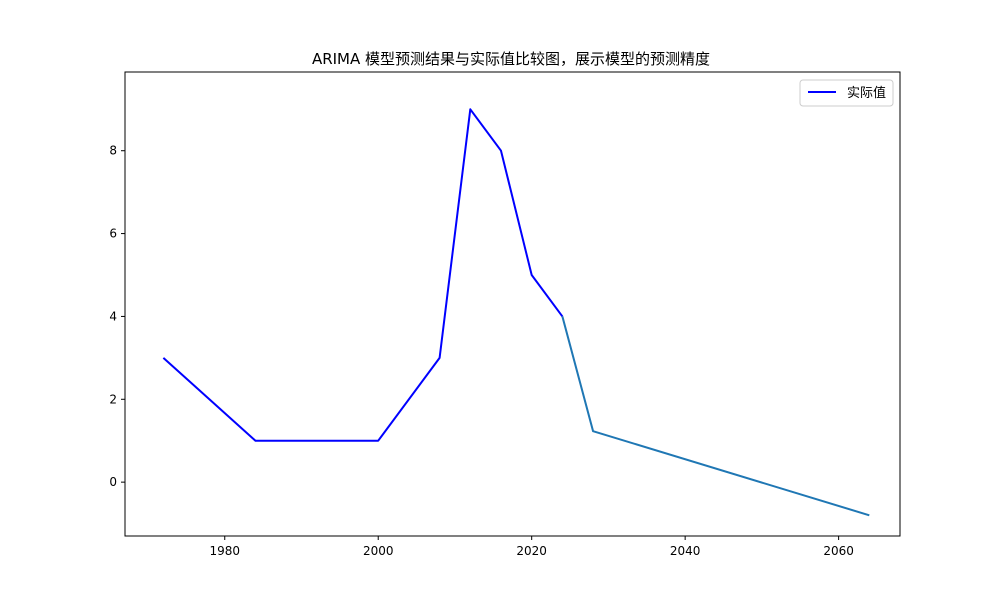 The image size is (1000, 600). Describe the element at coordinates (685, 551) in the screenshot. I see `x-tick-label: 2040` at that location.